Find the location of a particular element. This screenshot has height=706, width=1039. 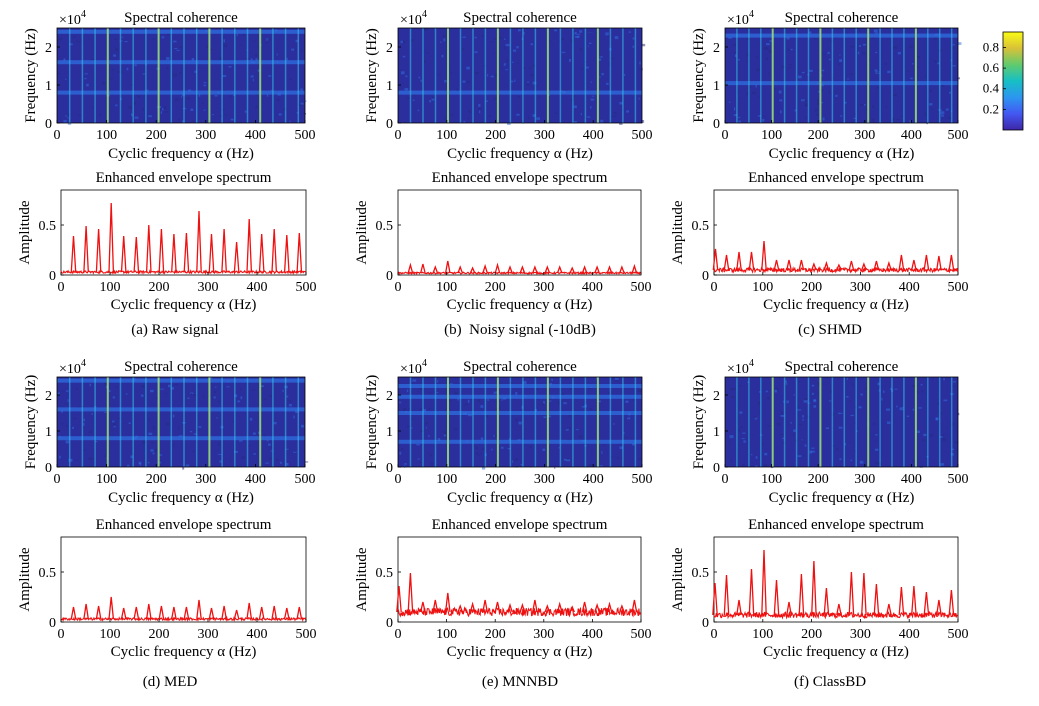

ytick-label-0: 0 is located at coordinates (48, 124).